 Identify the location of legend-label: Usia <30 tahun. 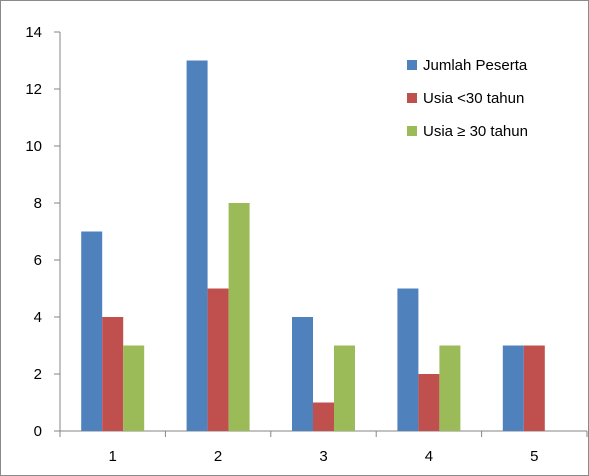
(473, 98).